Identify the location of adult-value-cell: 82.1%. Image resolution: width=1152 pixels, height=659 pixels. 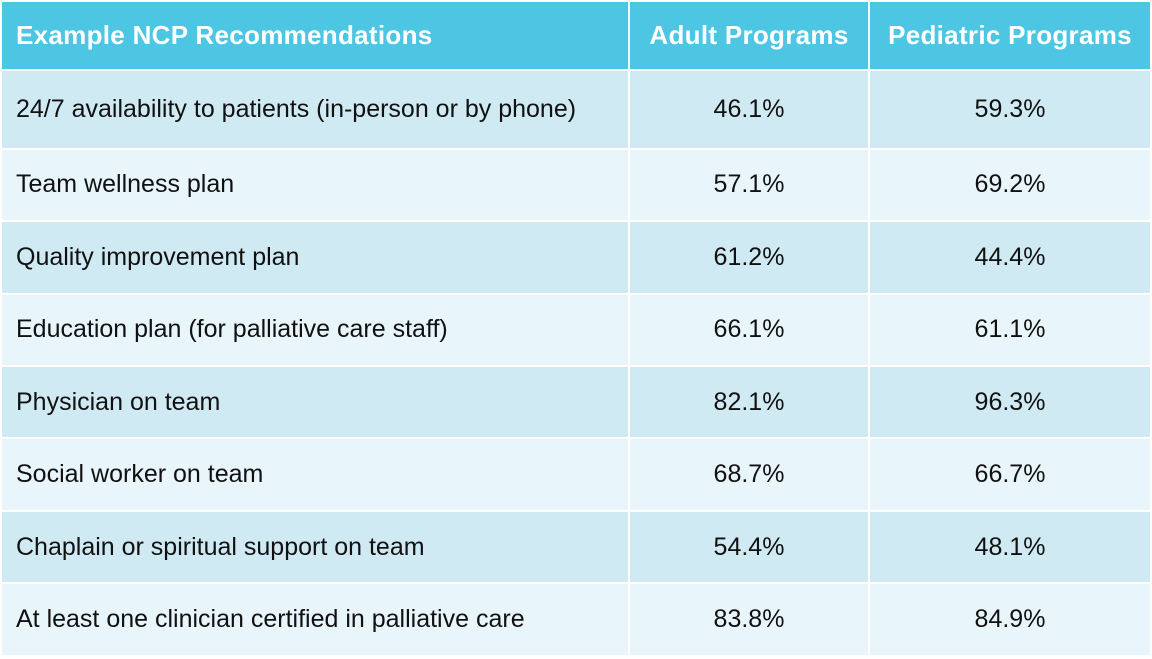
(749, 402).